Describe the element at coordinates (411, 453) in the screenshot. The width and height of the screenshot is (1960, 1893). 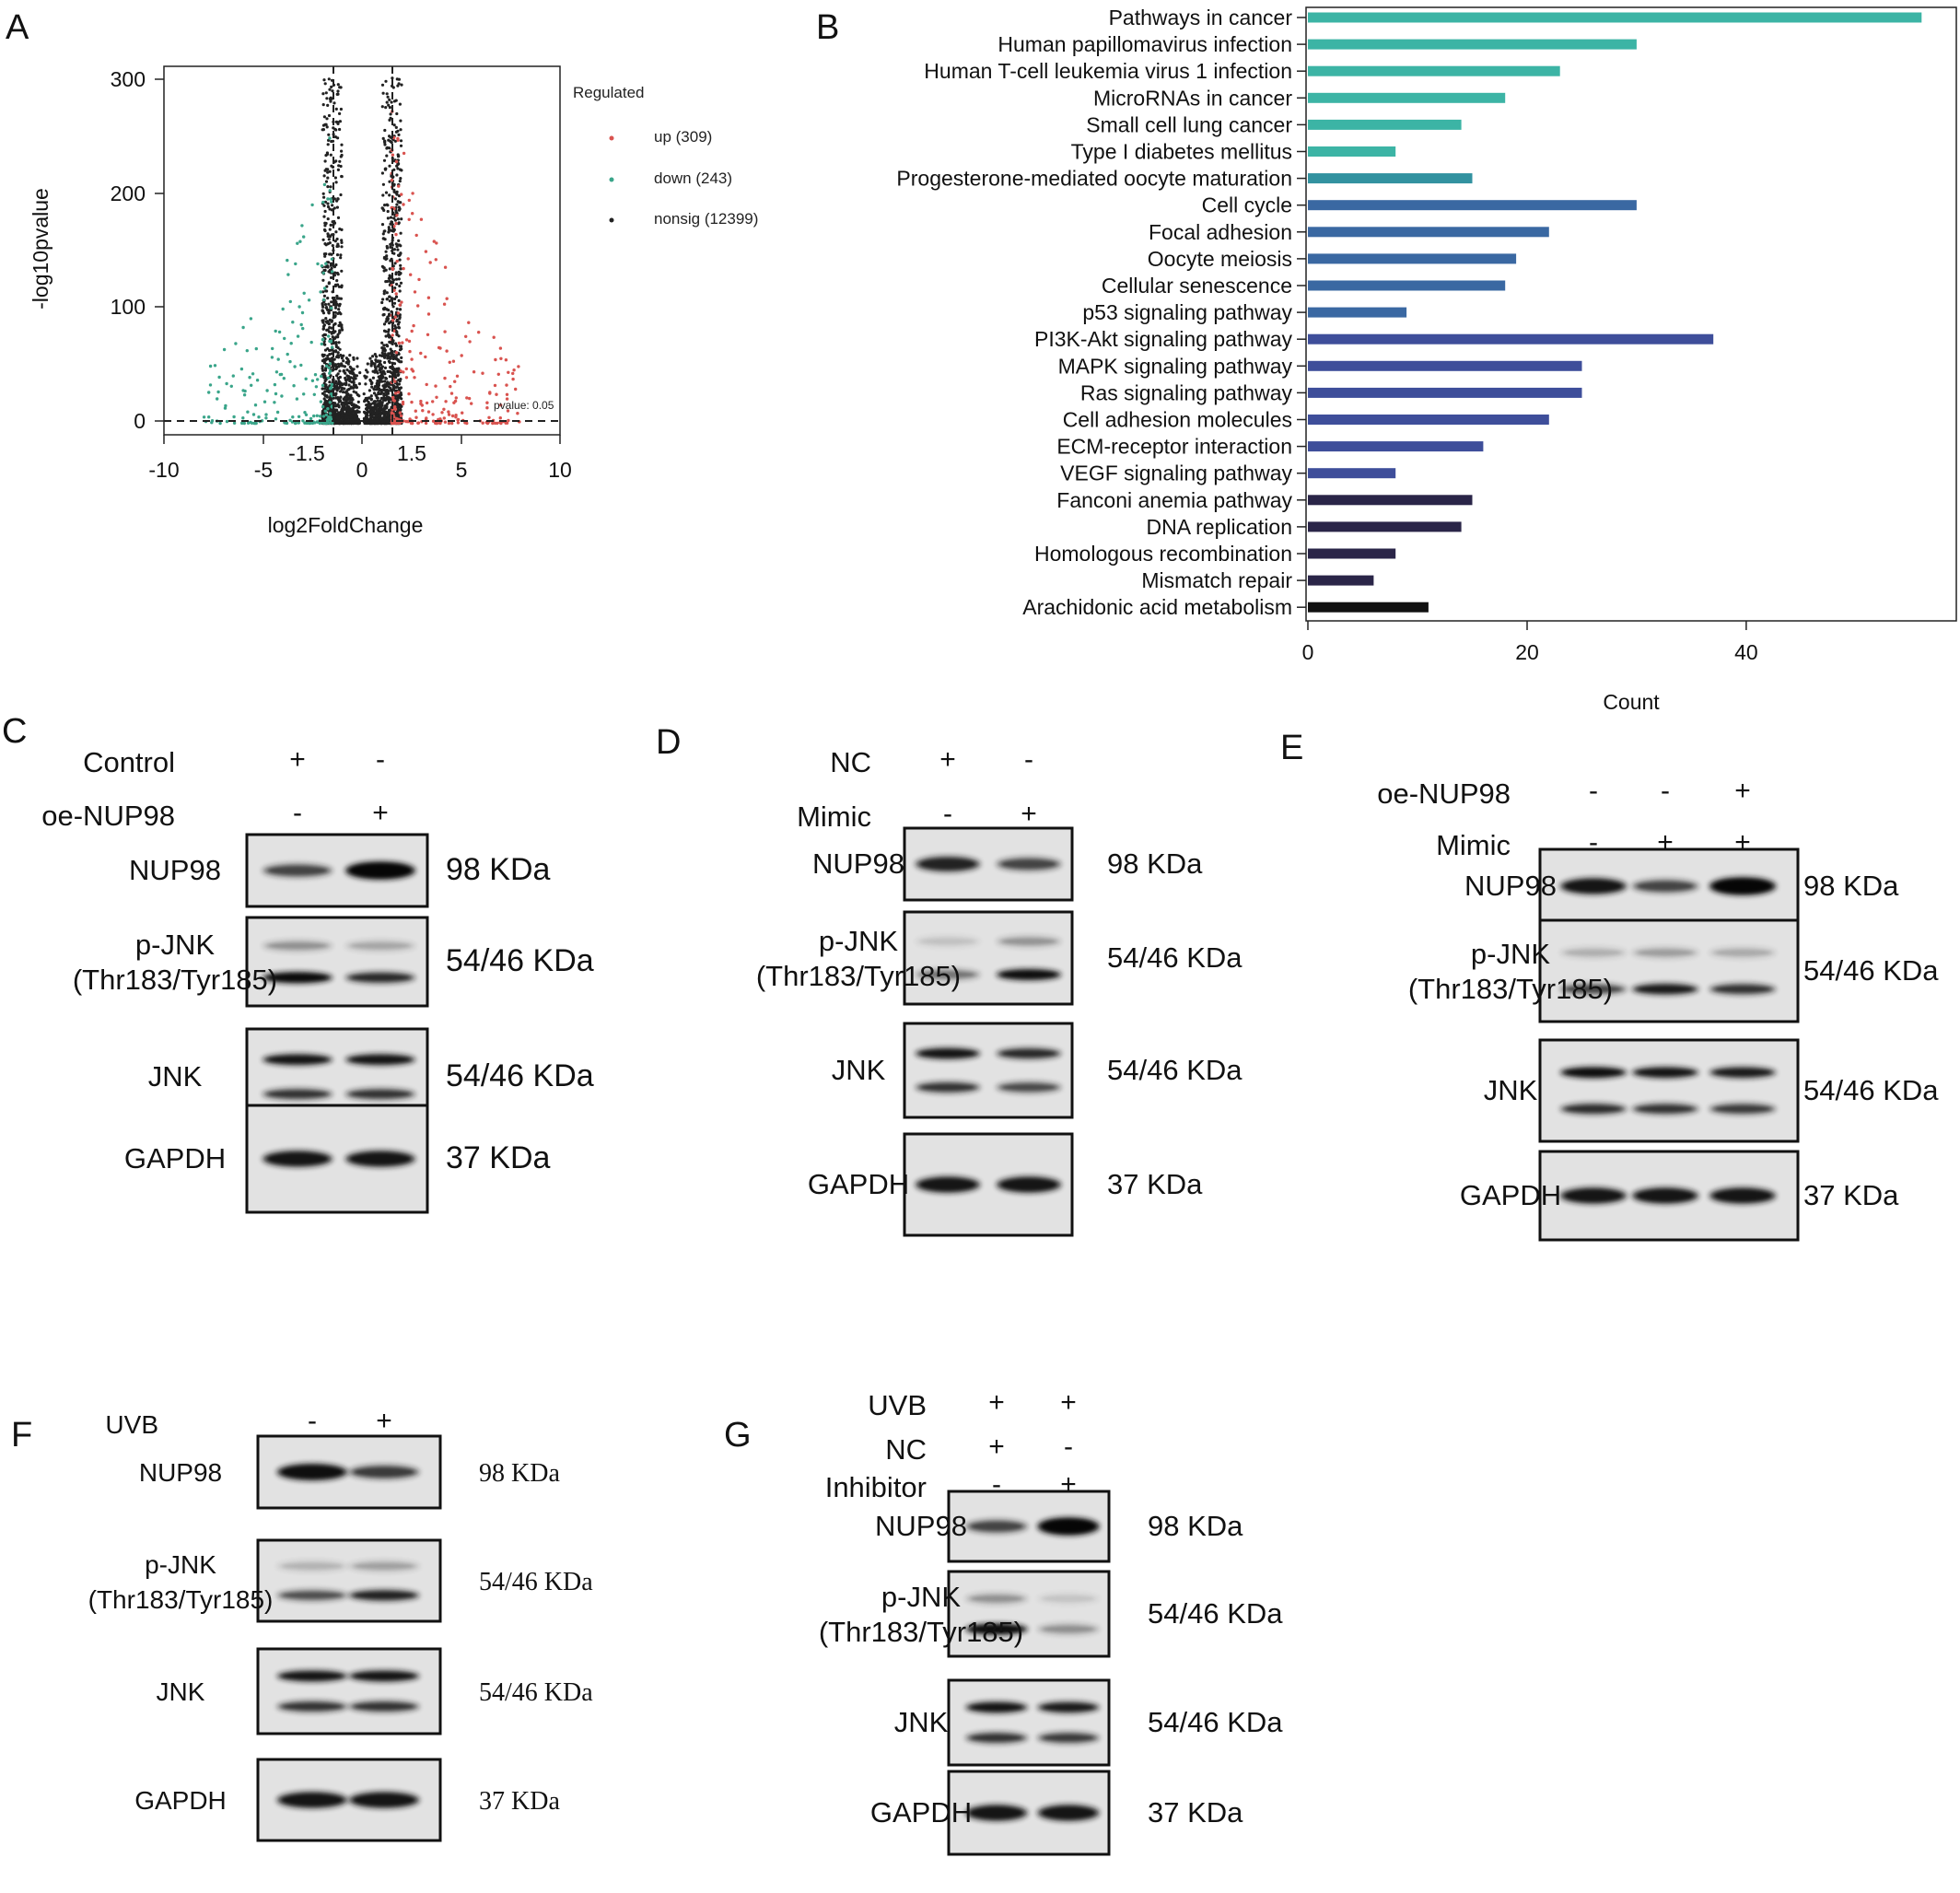
I see `x-tick-1-5: 1.5` at that location.